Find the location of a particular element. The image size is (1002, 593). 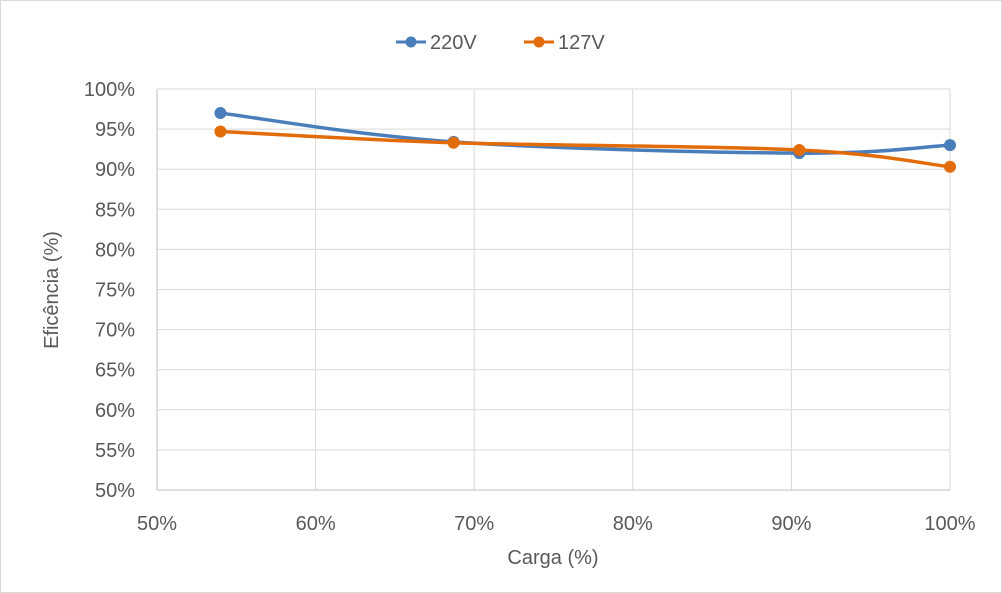

y-axis-title: Eficência (%) is located at coordinates (52, 290).